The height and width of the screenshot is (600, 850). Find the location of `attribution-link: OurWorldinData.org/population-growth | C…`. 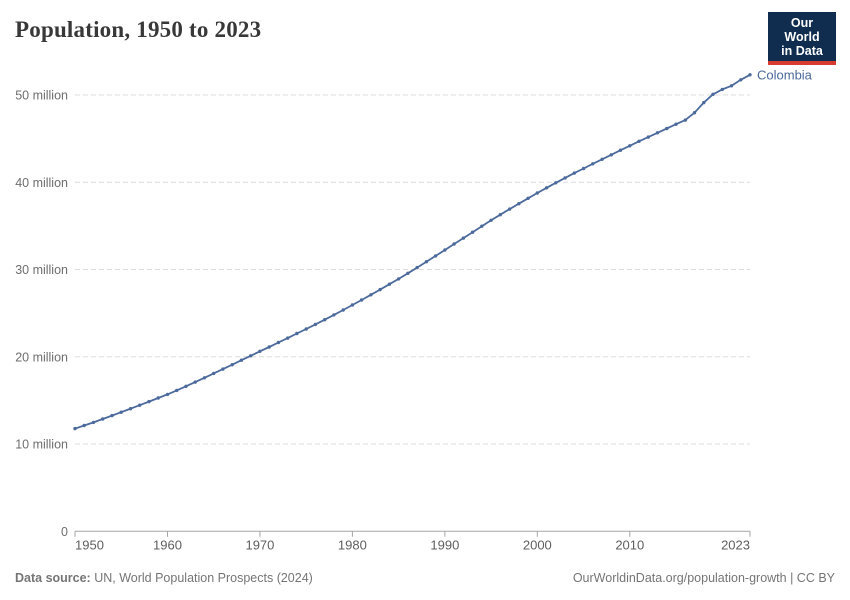

attribution-link: OurWorldinData.org/population-growth | C… is located at coordinates (703, 578).